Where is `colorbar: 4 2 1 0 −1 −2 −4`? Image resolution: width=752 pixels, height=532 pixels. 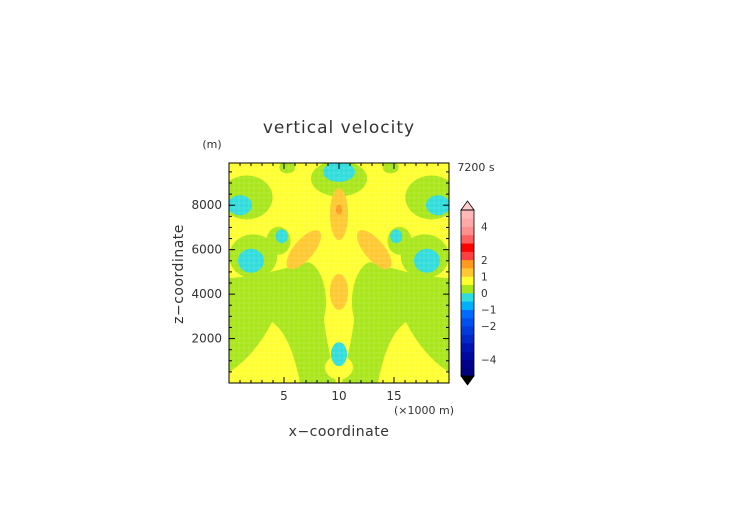 colorbar: 4 2 1 0 −1 −2 −4 is located at coordinates (478, 293).